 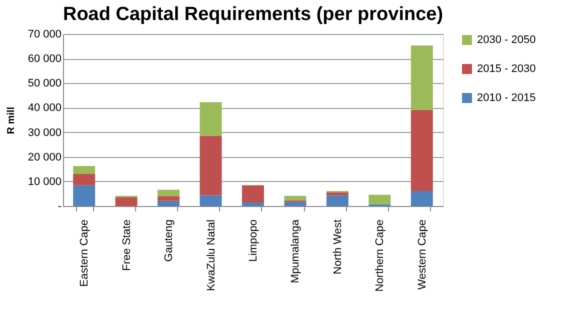 I want to click on y-tick-label: 30 000, so click(x=45, y=132).